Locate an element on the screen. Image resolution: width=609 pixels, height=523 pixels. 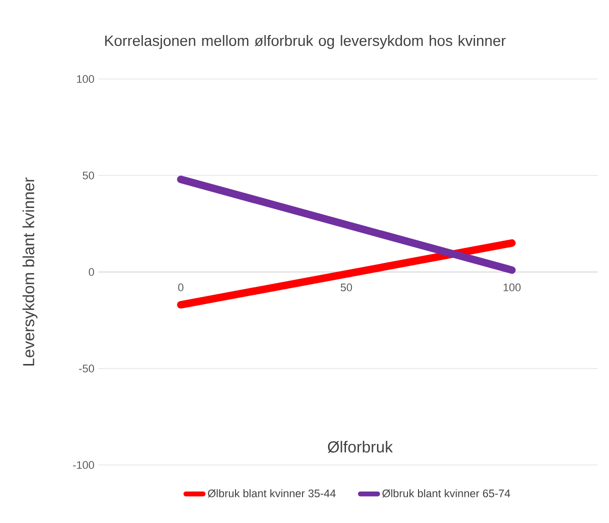
y-axis-title: Leversykdom blant kvinner is located at coordinates (30, 271).